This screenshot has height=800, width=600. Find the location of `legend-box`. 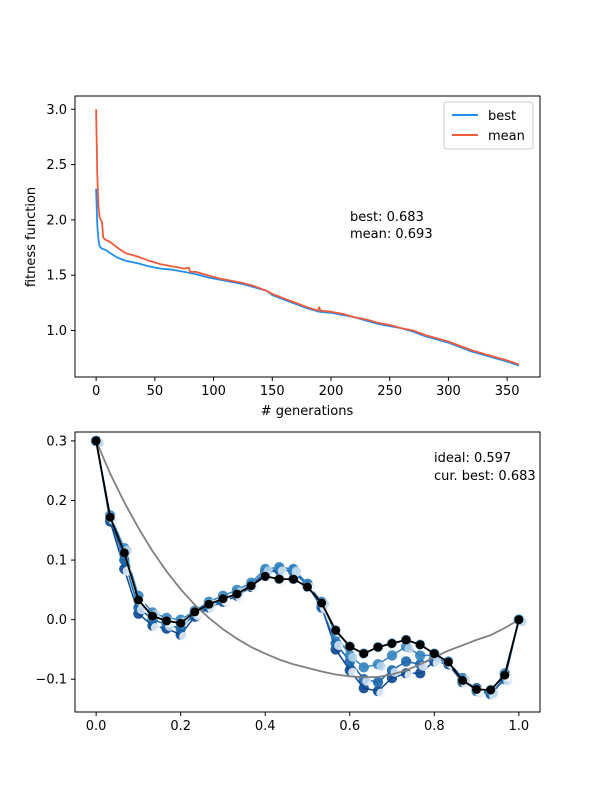

legend-box is located at coordinates (488, 125).